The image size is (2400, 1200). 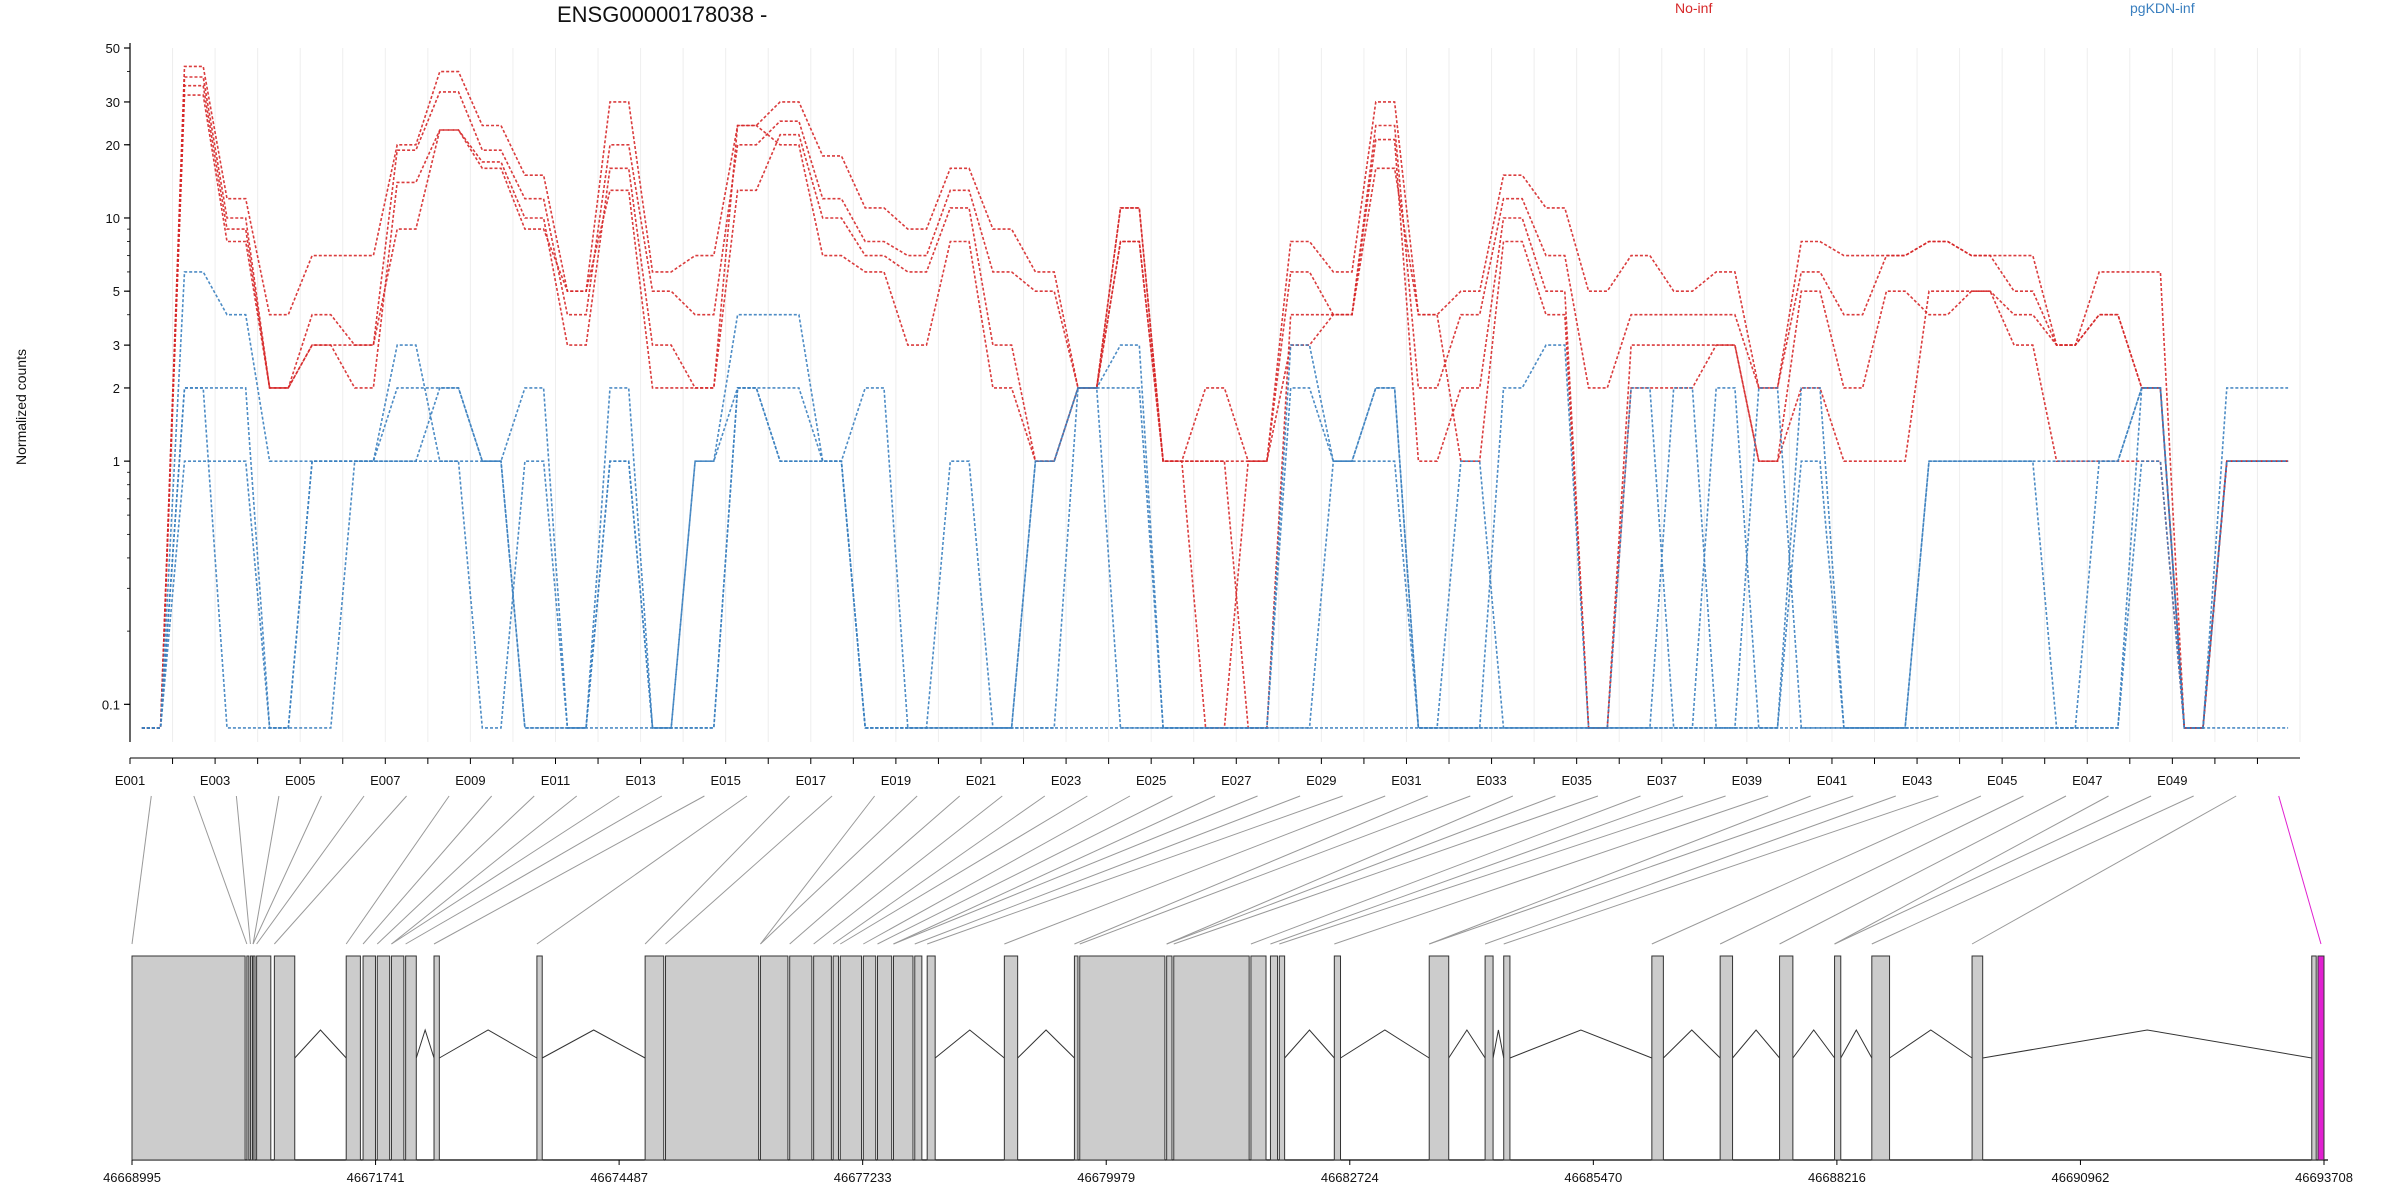 I want to click on exon-label: E021, so click(x=981, y=780).